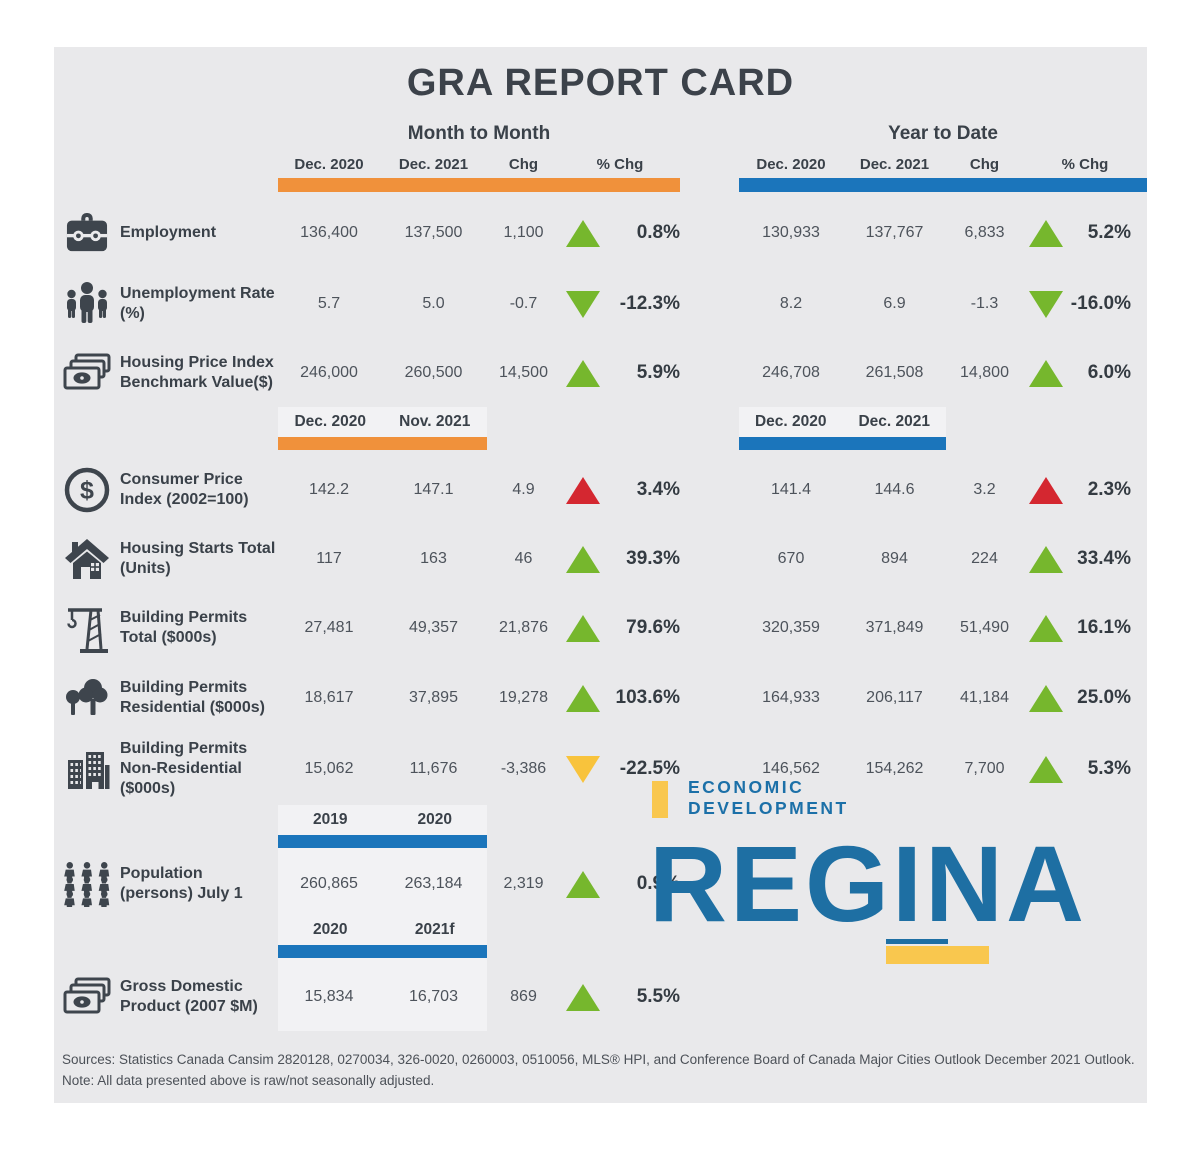  I want to click on column-header: Dec. 2020, so click(329, 164).